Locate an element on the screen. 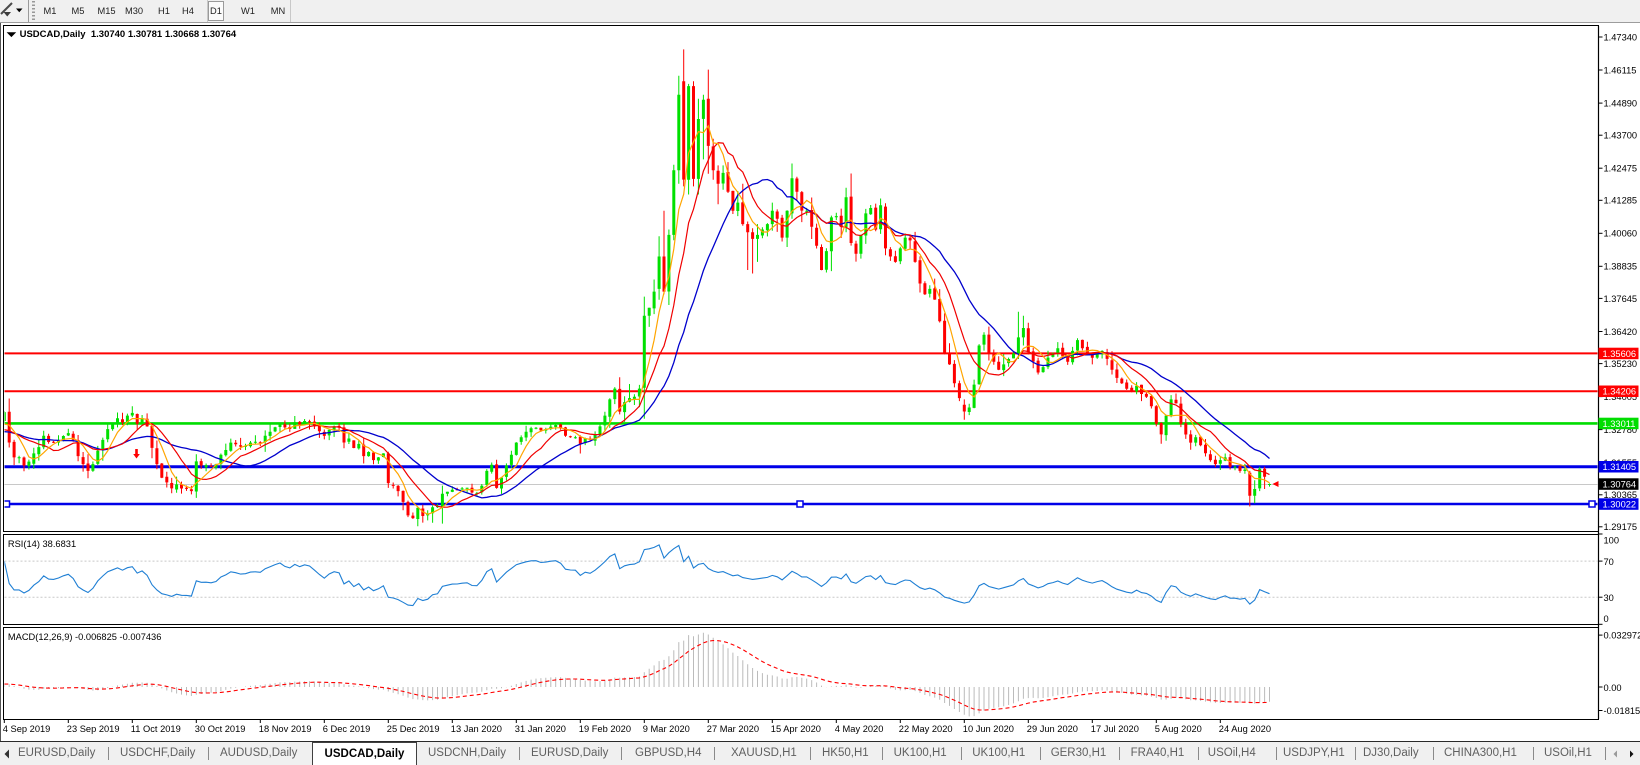 The image size is (1640, 765). svg-text: 5 Aug 2020 is located at coordinates (1178, 729).